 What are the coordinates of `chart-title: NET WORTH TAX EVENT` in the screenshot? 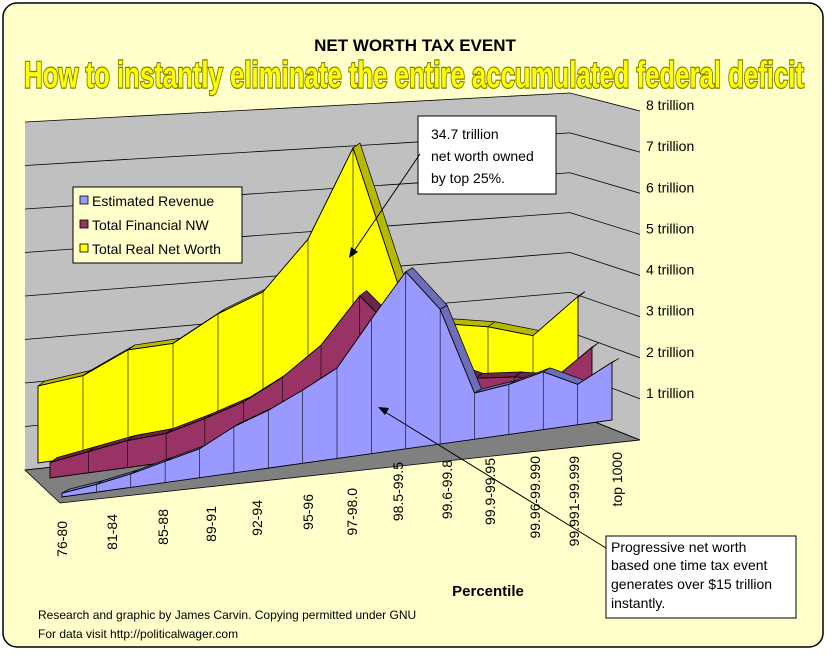 It's located at (415, 45).